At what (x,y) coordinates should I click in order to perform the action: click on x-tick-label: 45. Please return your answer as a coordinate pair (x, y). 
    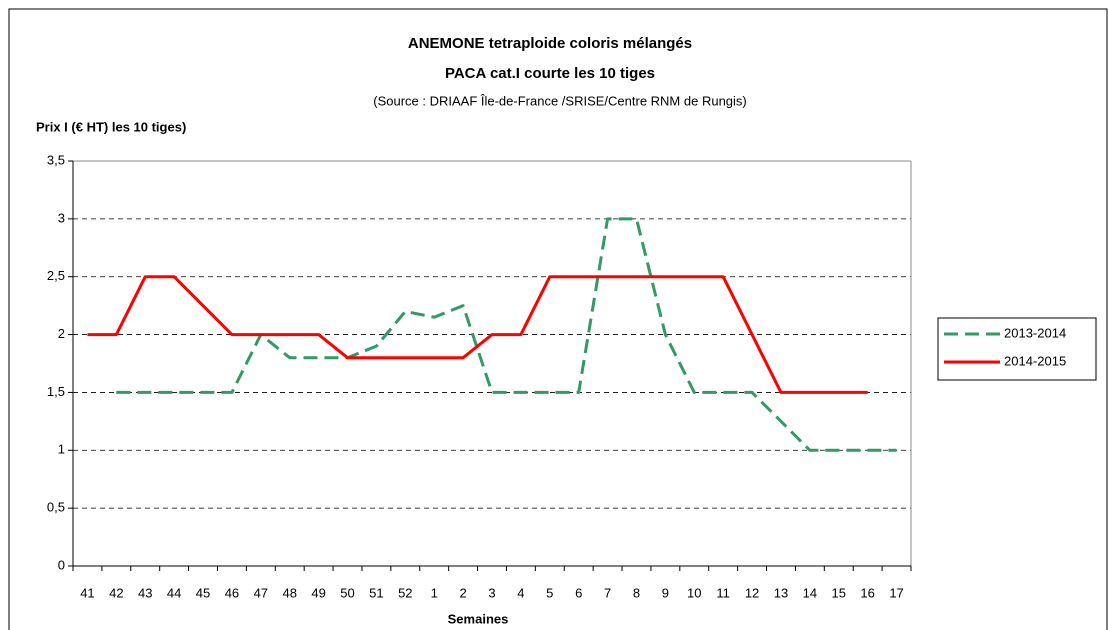
    Looking at the image, I should click on (203, 592).